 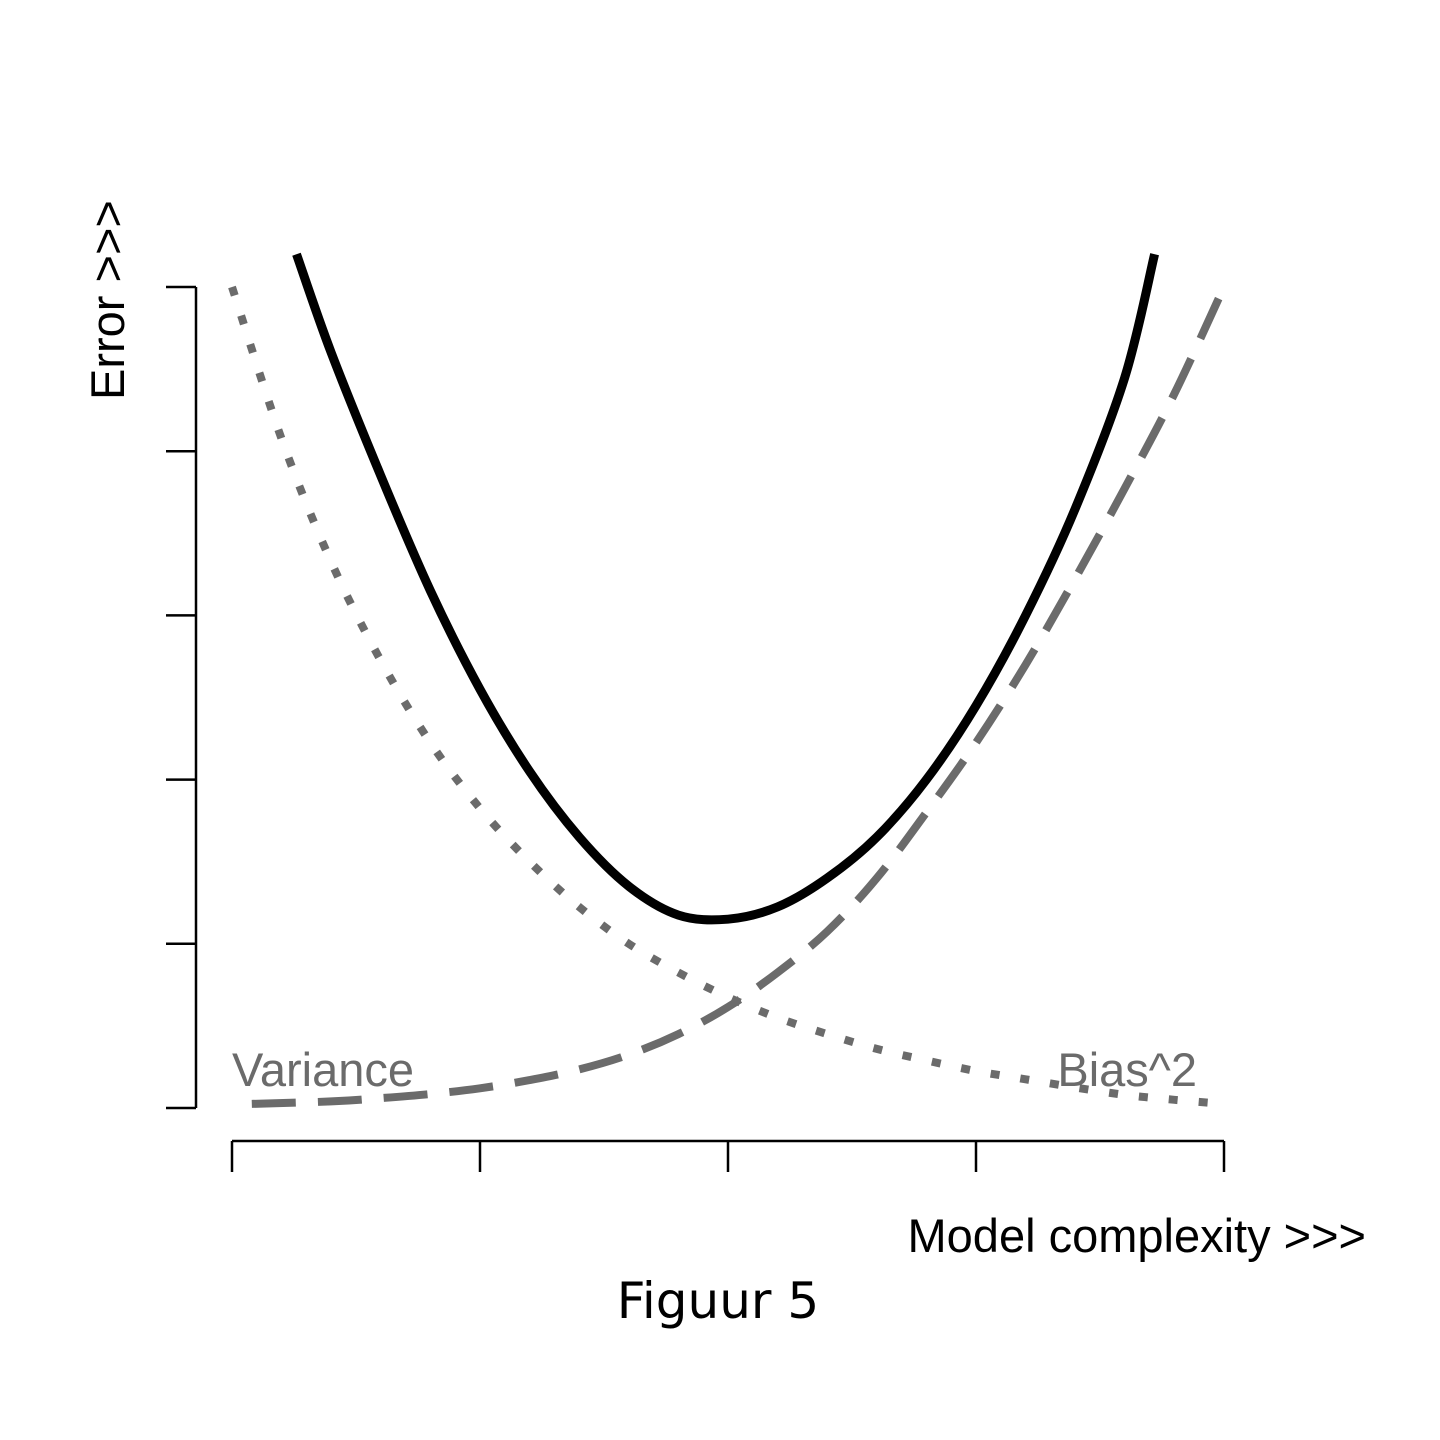 I want to click on y-axis-label: Error >>>, so click(x=107, y=300).